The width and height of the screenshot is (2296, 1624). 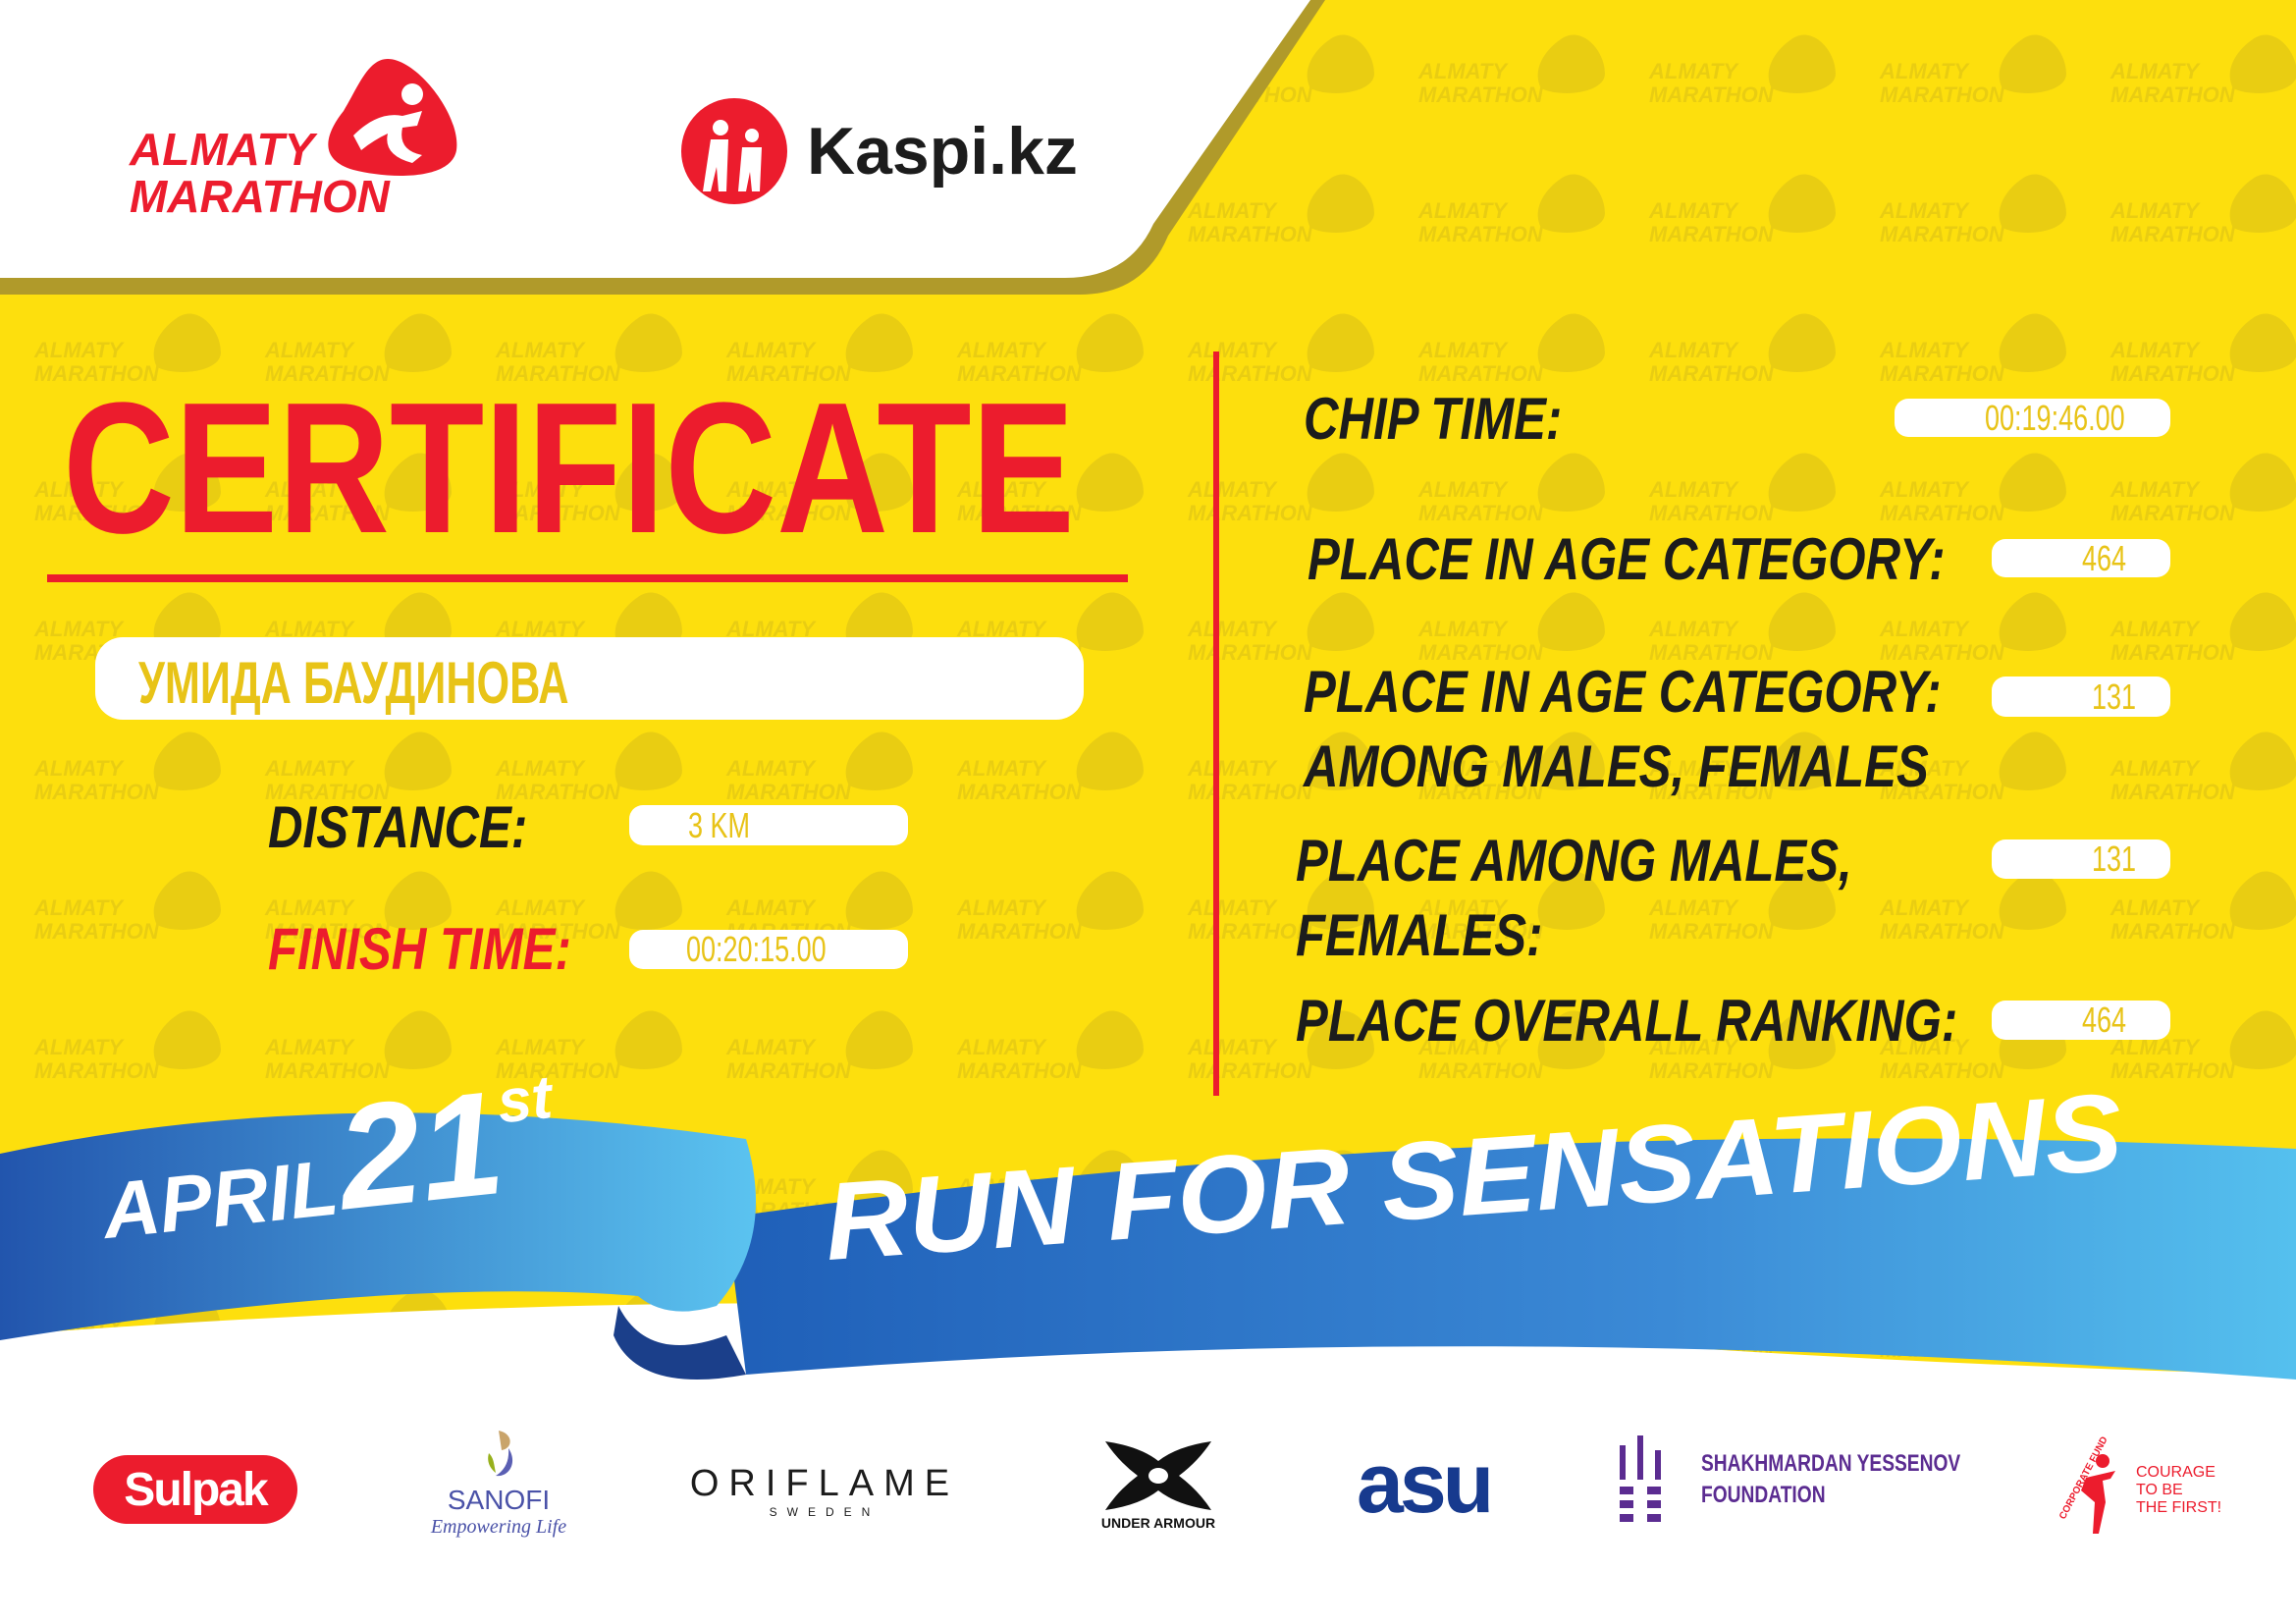 I want to click on overall-ranking-box: 464, so click(x=2081, y=1020).